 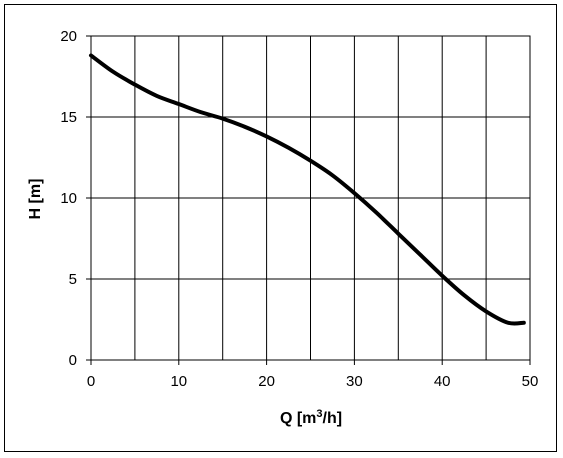 I want to click on x-axis-title: Q [m3/h], so click(x=311, y=417).